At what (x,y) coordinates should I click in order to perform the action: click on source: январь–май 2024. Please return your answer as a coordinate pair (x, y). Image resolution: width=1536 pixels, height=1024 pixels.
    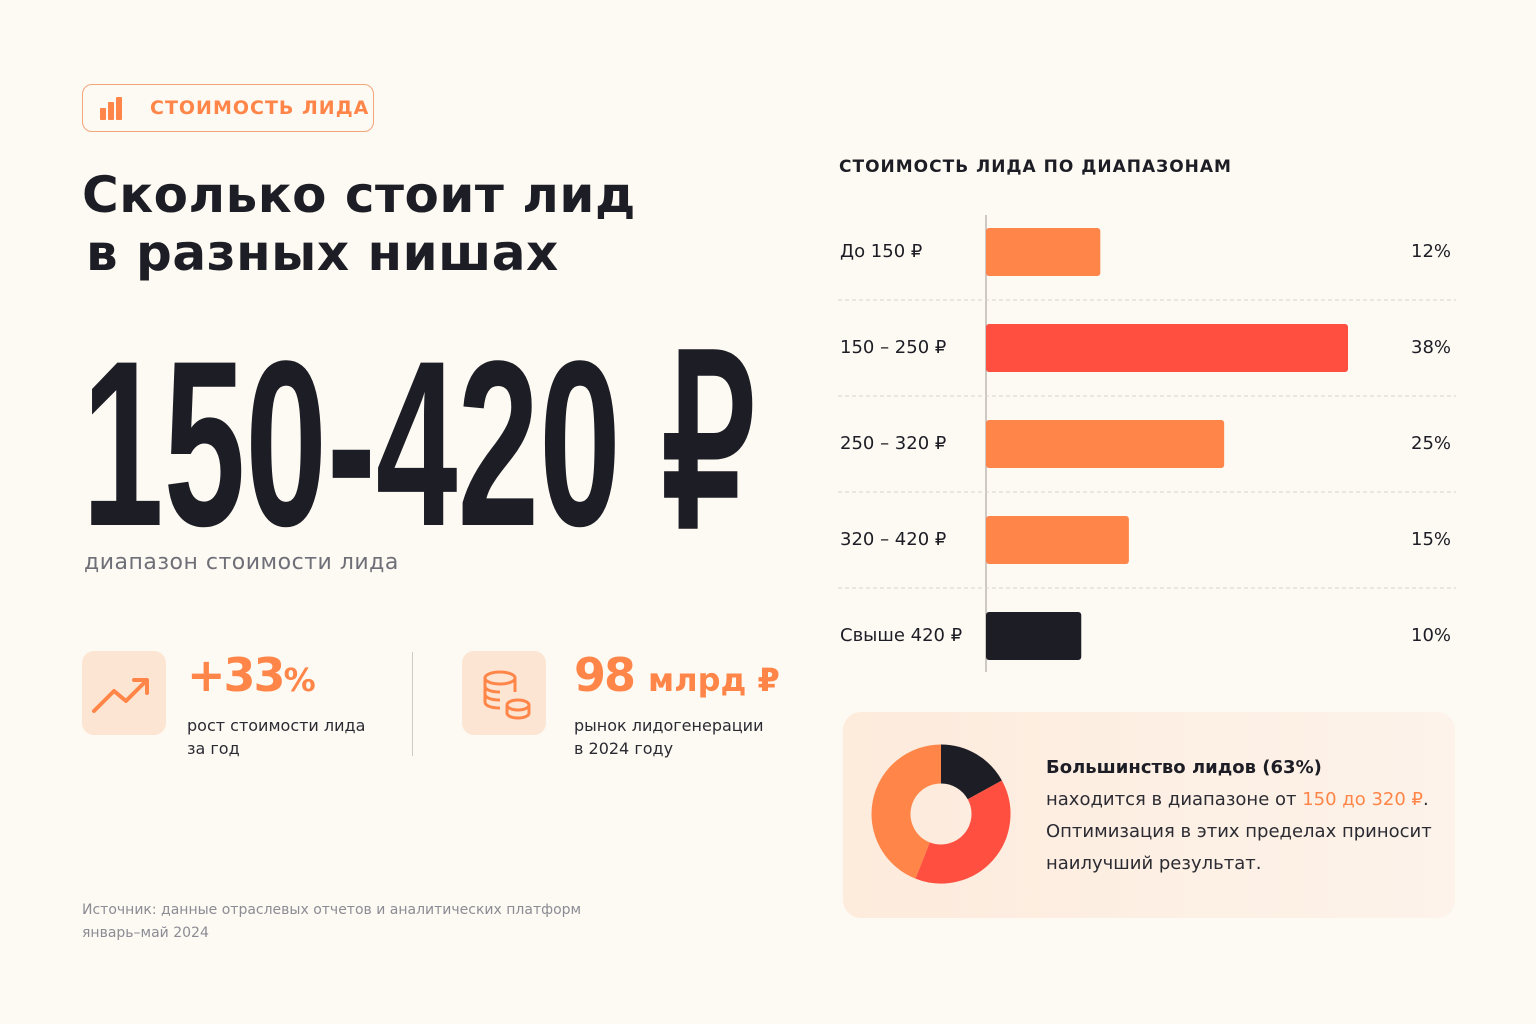
    Looking at the image, I should click on (145, 933).